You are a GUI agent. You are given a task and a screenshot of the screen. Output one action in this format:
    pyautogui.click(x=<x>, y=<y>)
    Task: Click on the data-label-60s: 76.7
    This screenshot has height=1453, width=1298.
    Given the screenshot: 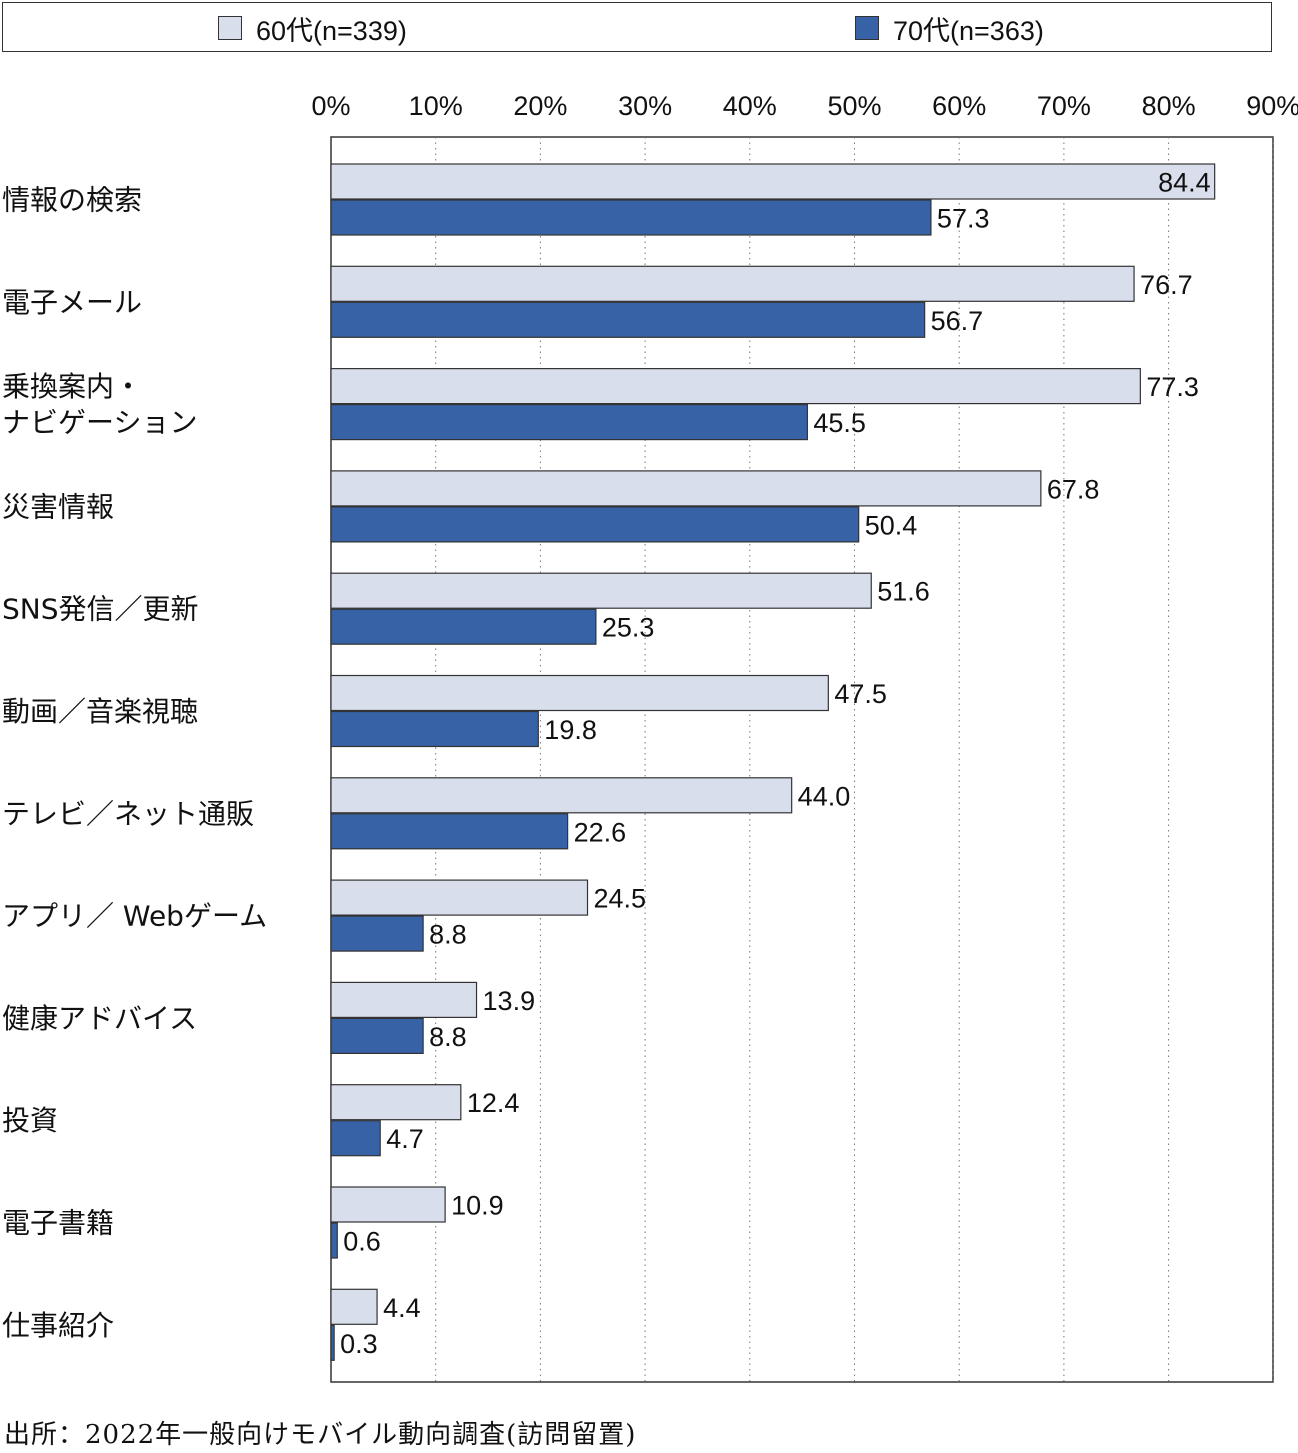 What is the action you would take?
    pyautogui.click(x=1166, y=285)
    